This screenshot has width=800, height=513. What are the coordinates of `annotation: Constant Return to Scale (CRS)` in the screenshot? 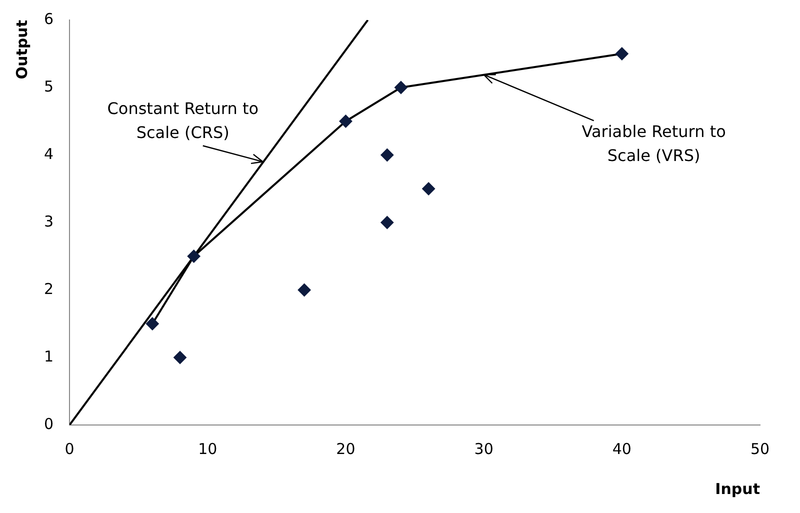 It's located at (183, 120).